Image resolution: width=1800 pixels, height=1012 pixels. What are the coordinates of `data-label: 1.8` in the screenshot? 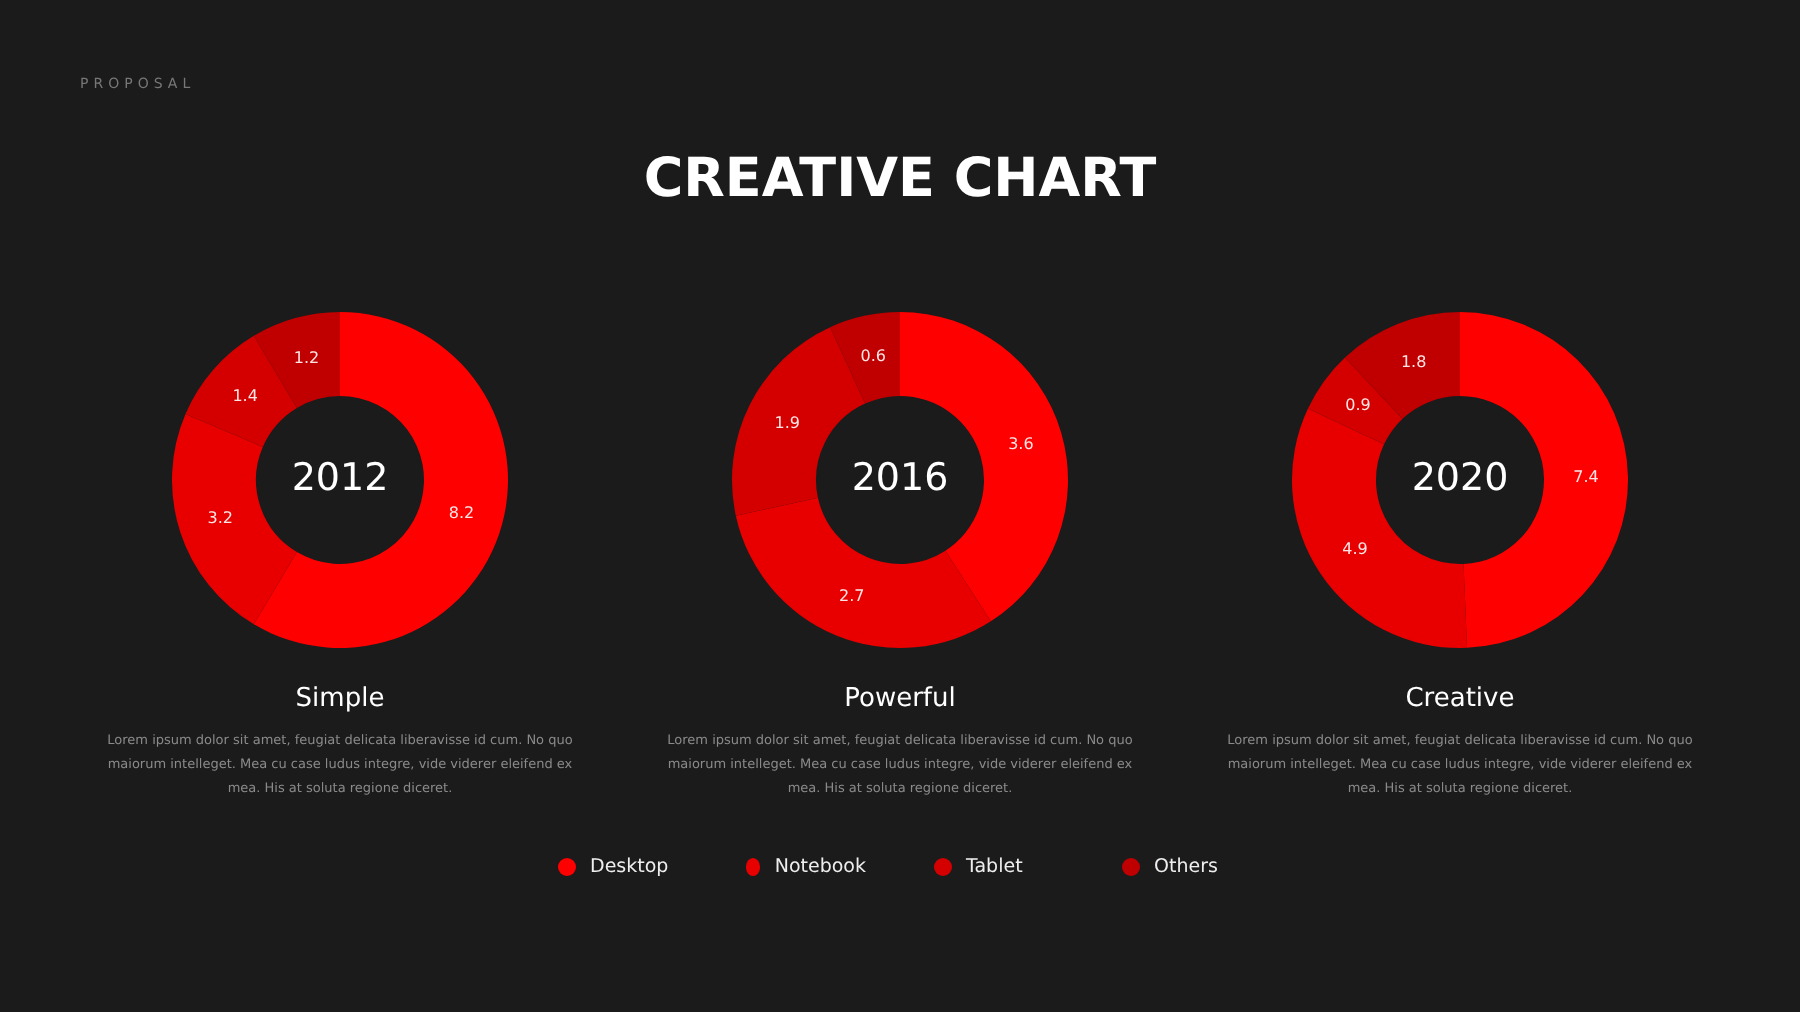 It's located at (1413, 362).